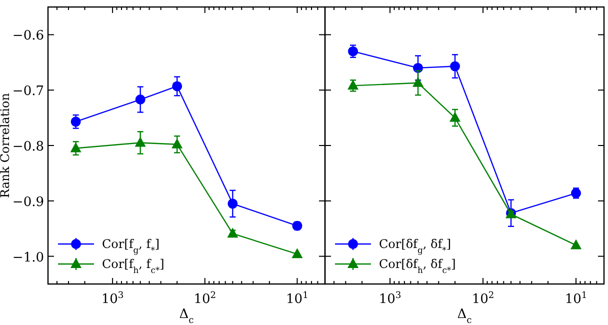 This screenshot has height=325, width=608. Describe the element at coordinates (6, 145) in the screenshot. I see `y-axis-title: Rank Correlation` at that location.